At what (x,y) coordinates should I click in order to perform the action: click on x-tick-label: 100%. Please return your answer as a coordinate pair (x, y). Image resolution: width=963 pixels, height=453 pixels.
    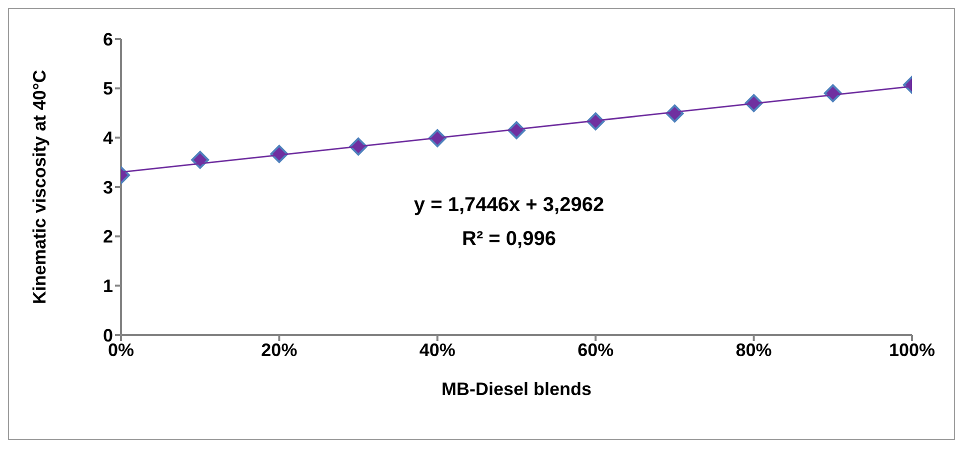
    Looking at the image, I should click on (912, 350).